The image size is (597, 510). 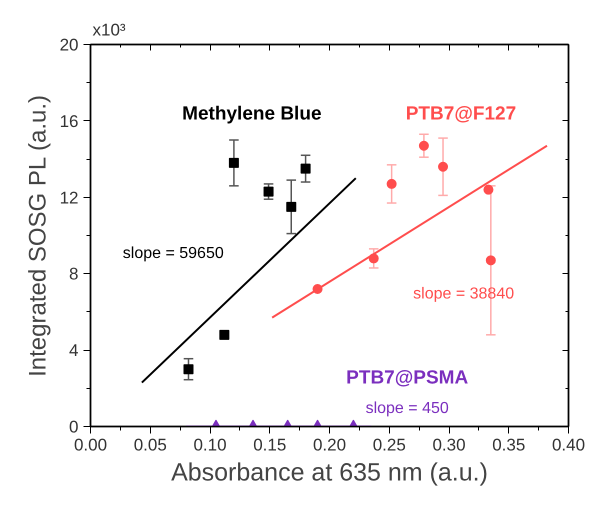 I want to click on y-tick-label: 4, so click(x=74, y=350).